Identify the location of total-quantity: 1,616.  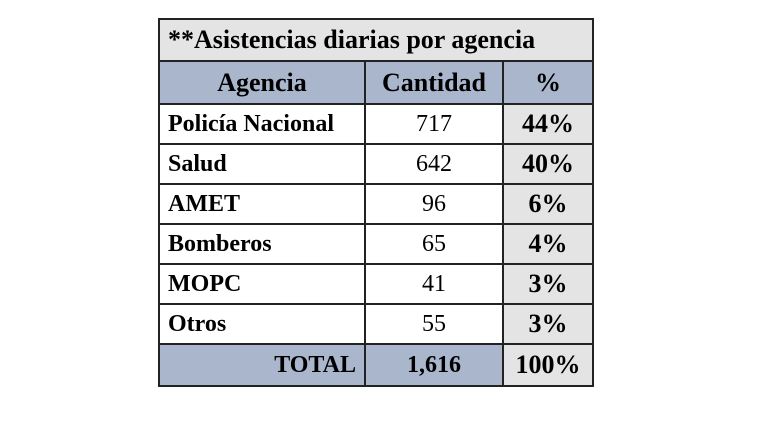
(434, 365).